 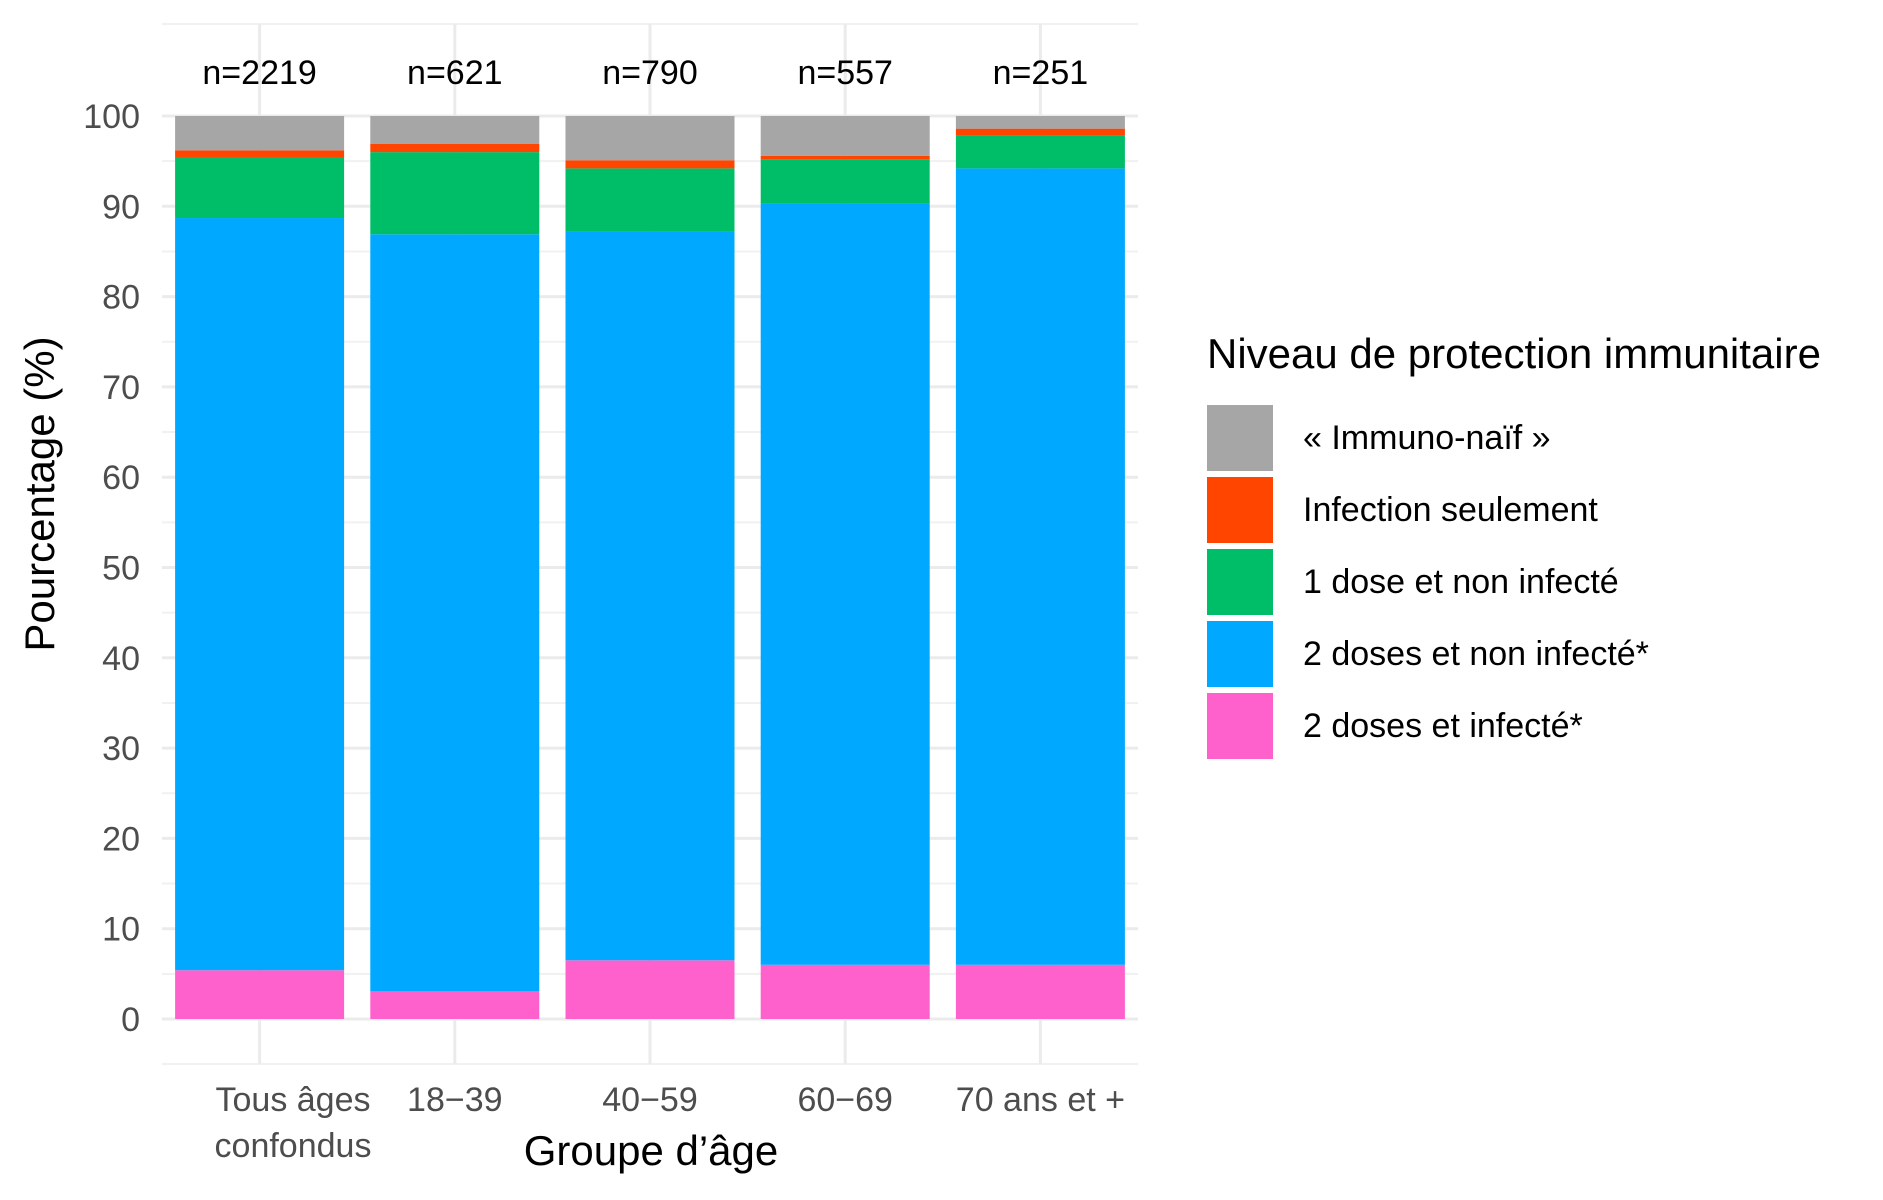 I want to click on x-tick-label: 18−39, so click(x=455, y=1100).